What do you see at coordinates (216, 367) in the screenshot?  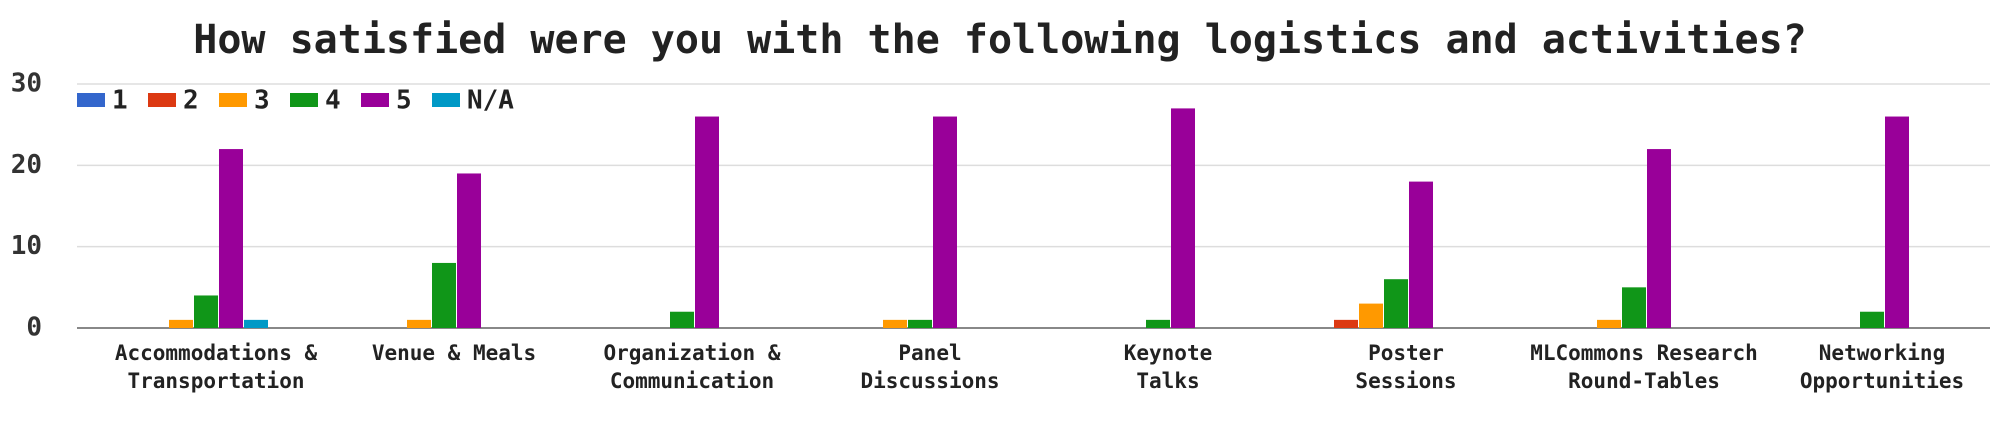 I see `x-tick-label: Accommodations & Transportation` at bounding box center [216, 367].